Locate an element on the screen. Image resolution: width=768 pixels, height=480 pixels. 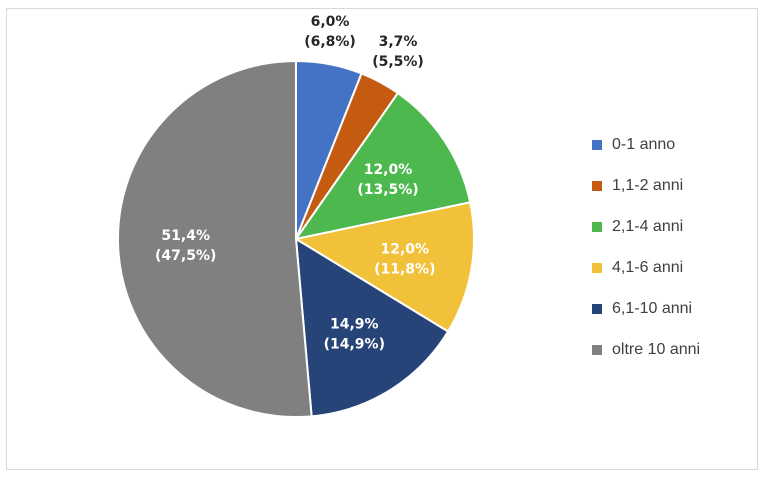
legend-label: 6,1-10 anni is located at coordinates (652, 308).